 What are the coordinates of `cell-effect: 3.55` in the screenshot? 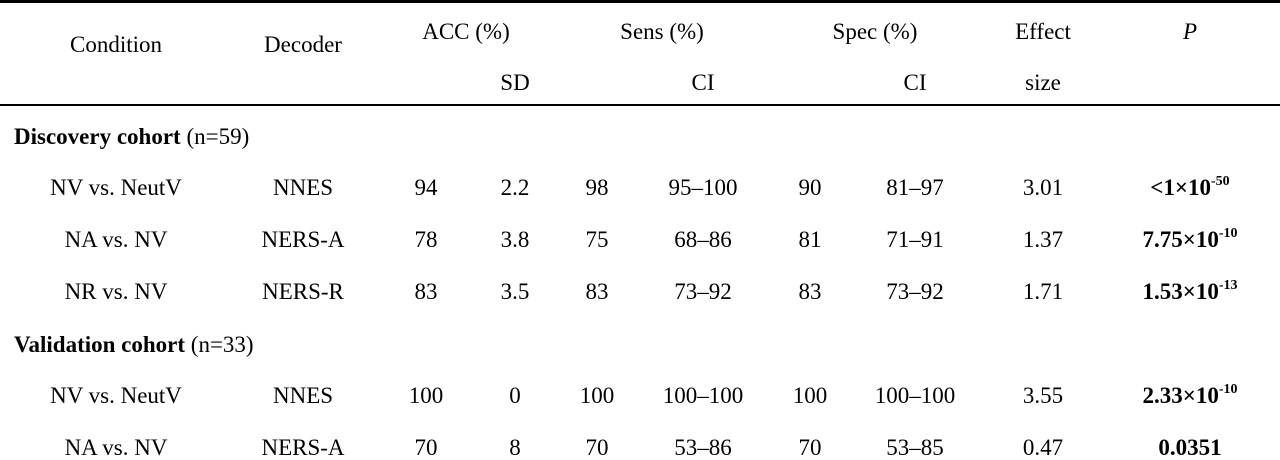 It's located at (1043, 395).